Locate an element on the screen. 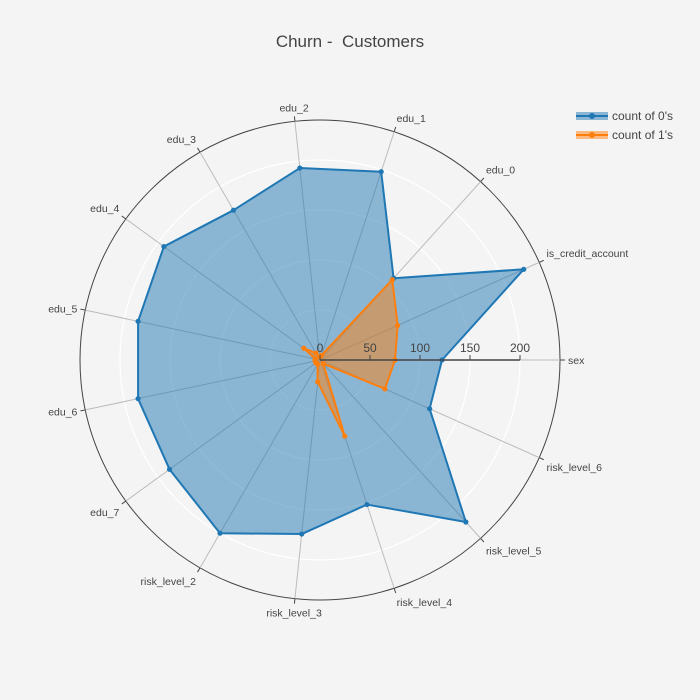  angular-label-edu_1: edu_1 is located at coordinates (411, 119).